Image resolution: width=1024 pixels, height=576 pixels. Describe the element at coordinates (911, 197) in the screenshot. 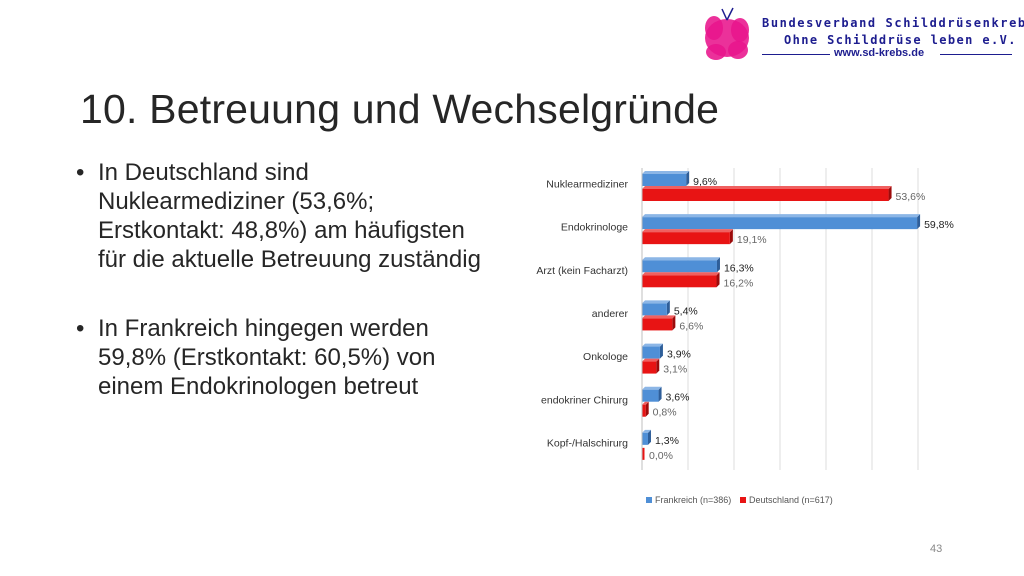

I see `data-label: 53,6%` at that location.